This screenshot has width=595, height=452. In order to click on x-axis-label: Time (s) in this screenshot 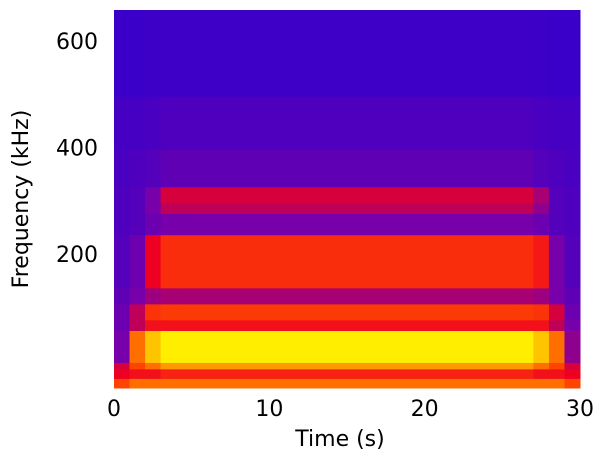, I will do `click(339, 439)`.